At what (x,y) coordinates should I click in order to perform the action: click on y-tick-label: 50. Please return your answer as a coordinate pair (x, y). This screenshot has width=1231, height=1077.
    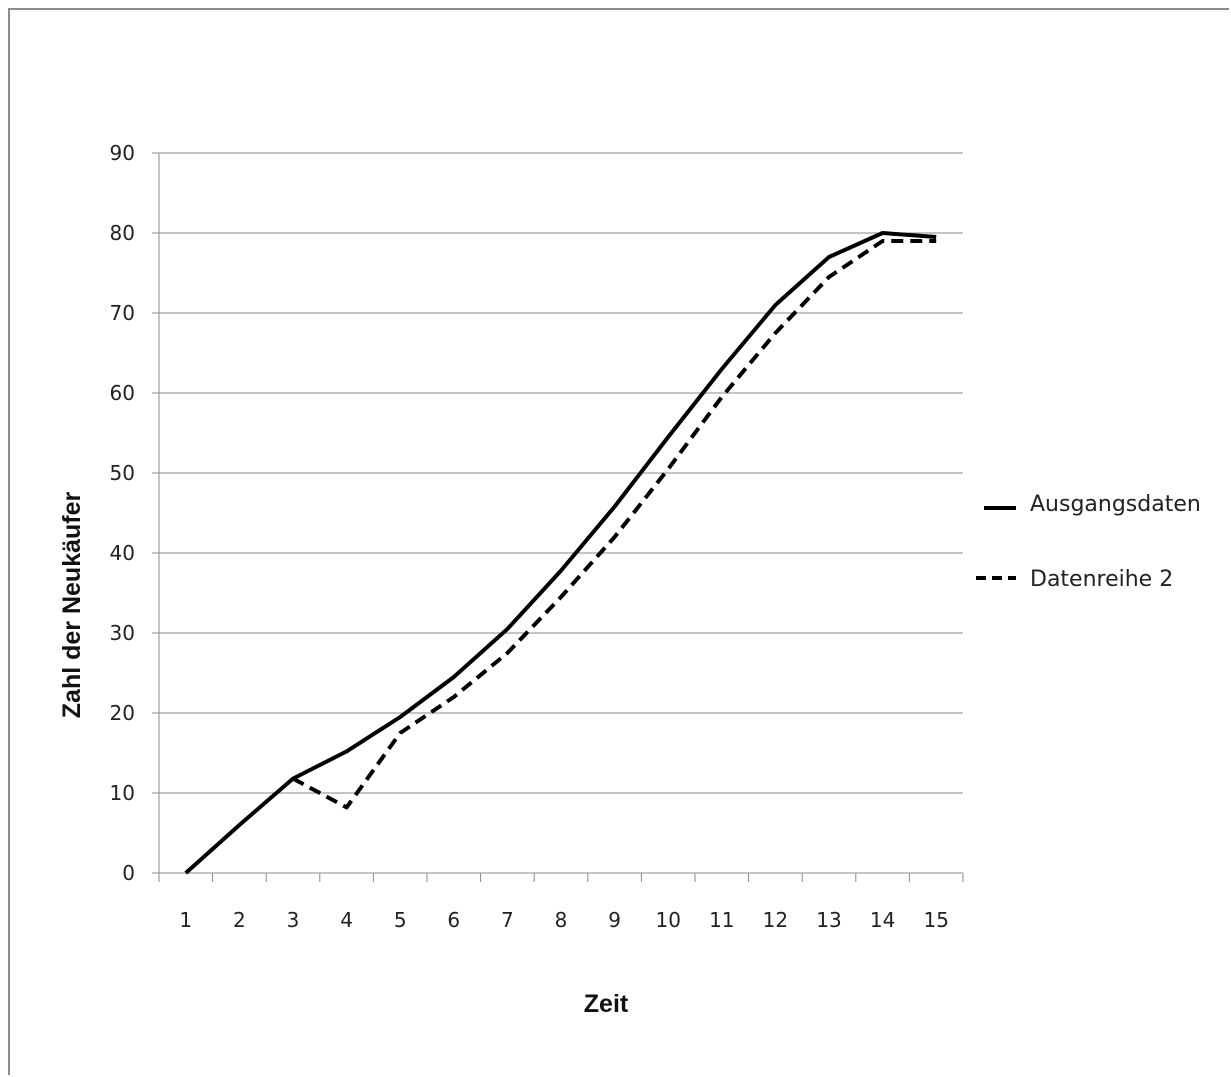
    Looking at the image, I should click on (122, 473).